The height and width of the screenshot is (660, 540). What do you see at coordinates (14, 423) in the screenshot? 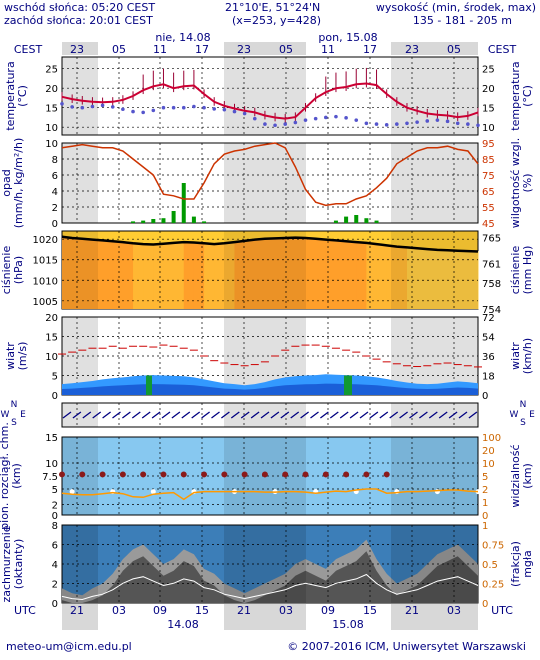
I see `compass-left: S` at bounding box center [14, 423].